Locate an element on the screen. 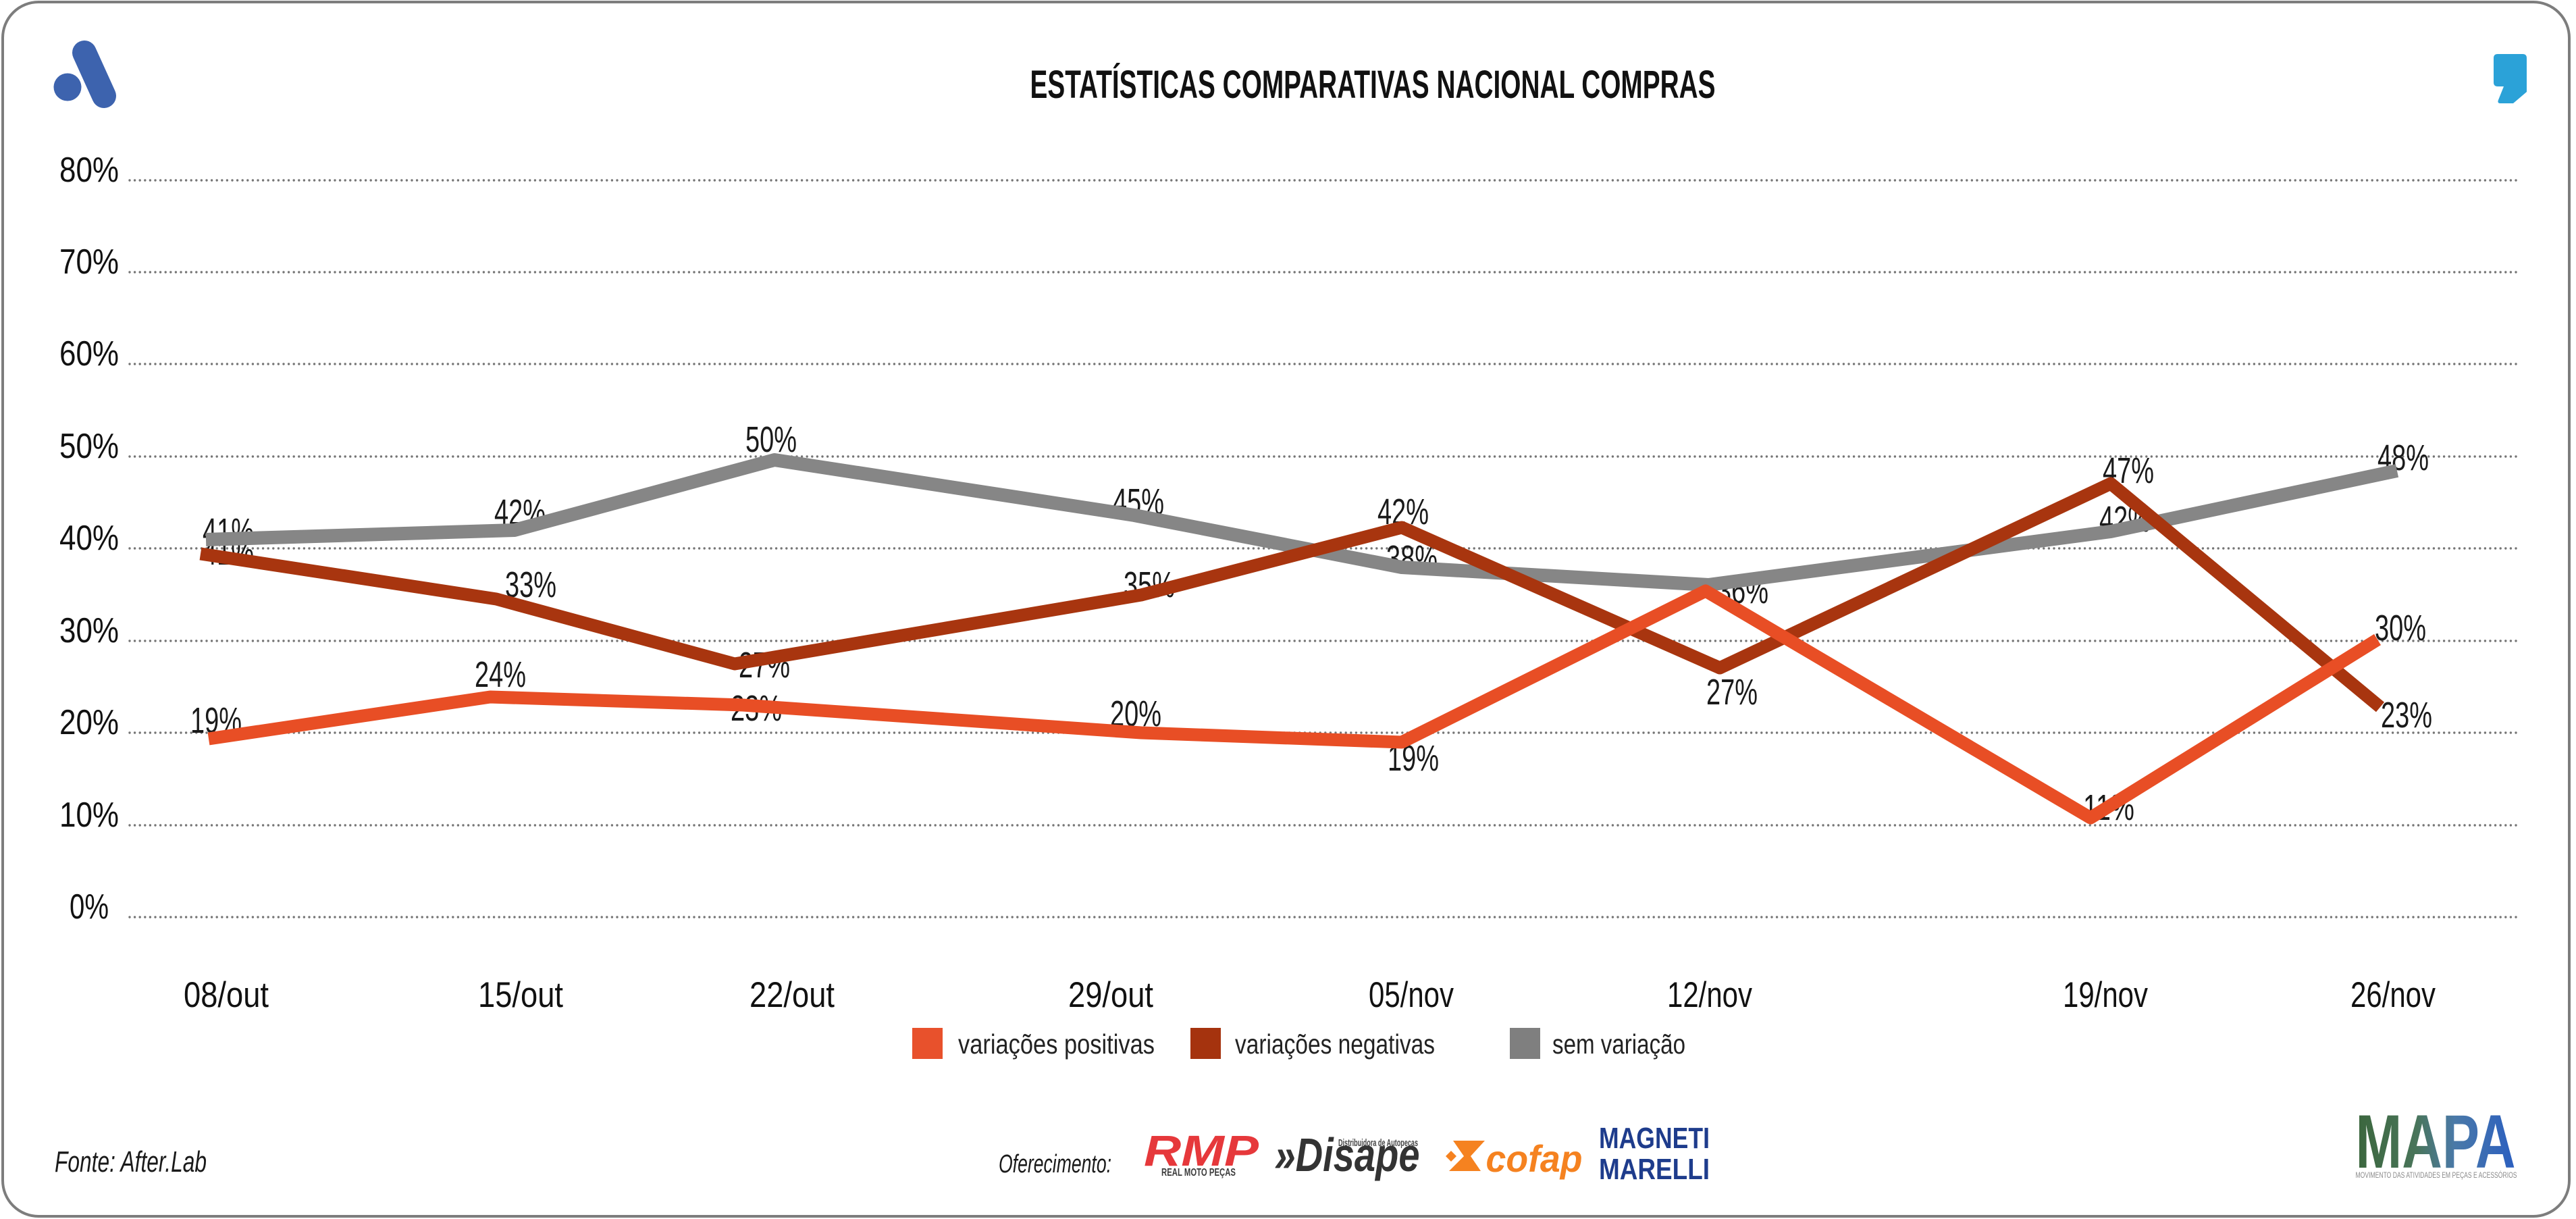 The width and height of the screenshot is (2576, 1219). svg-text: 05/nov is located at coordinates (1412, 995).